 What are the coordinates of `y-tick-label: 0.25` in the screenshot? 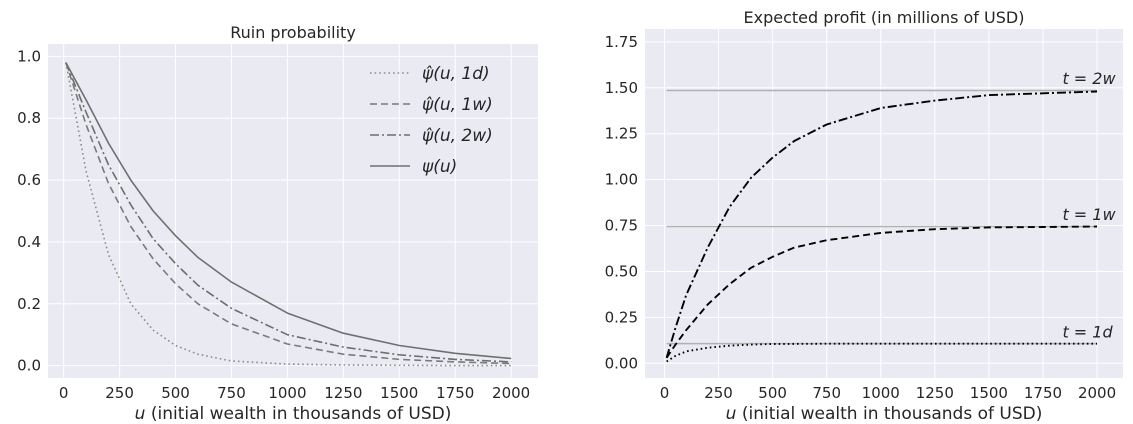 It's located at (621, 317).